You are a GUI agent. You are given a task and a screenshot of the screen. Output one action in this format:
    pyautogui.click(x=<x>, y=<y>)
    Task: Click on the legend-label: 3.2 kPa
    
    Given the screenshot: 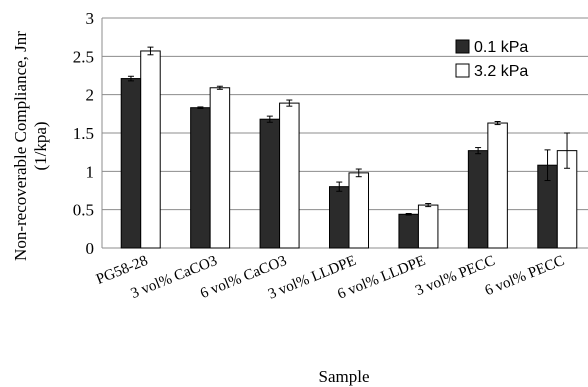 What is the action you would take?
    pyautogui.click(x=501, y=71)
    